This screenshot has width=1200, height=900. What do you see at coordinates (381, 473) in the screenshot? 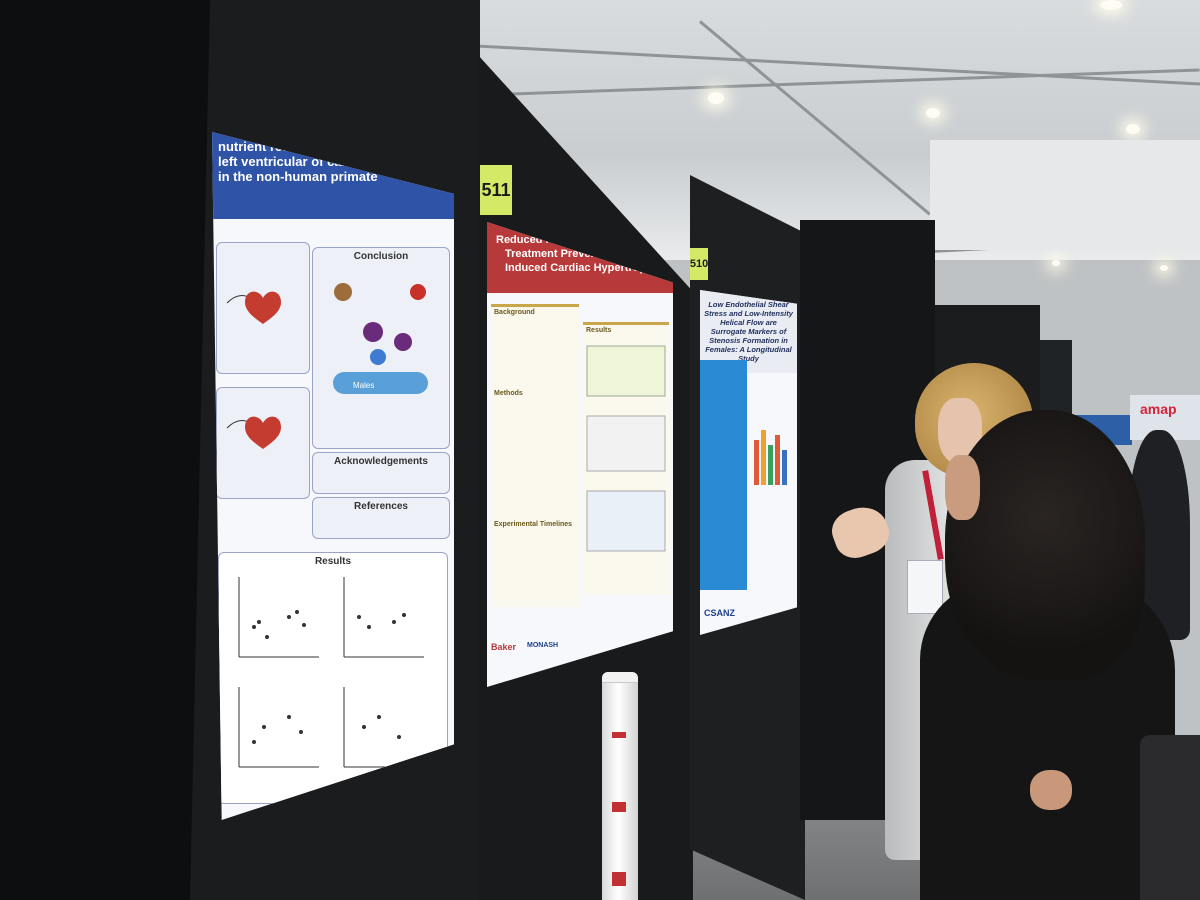
I see `acknowledgements-section: Acknowledgements` at bounding box center [381, 473].